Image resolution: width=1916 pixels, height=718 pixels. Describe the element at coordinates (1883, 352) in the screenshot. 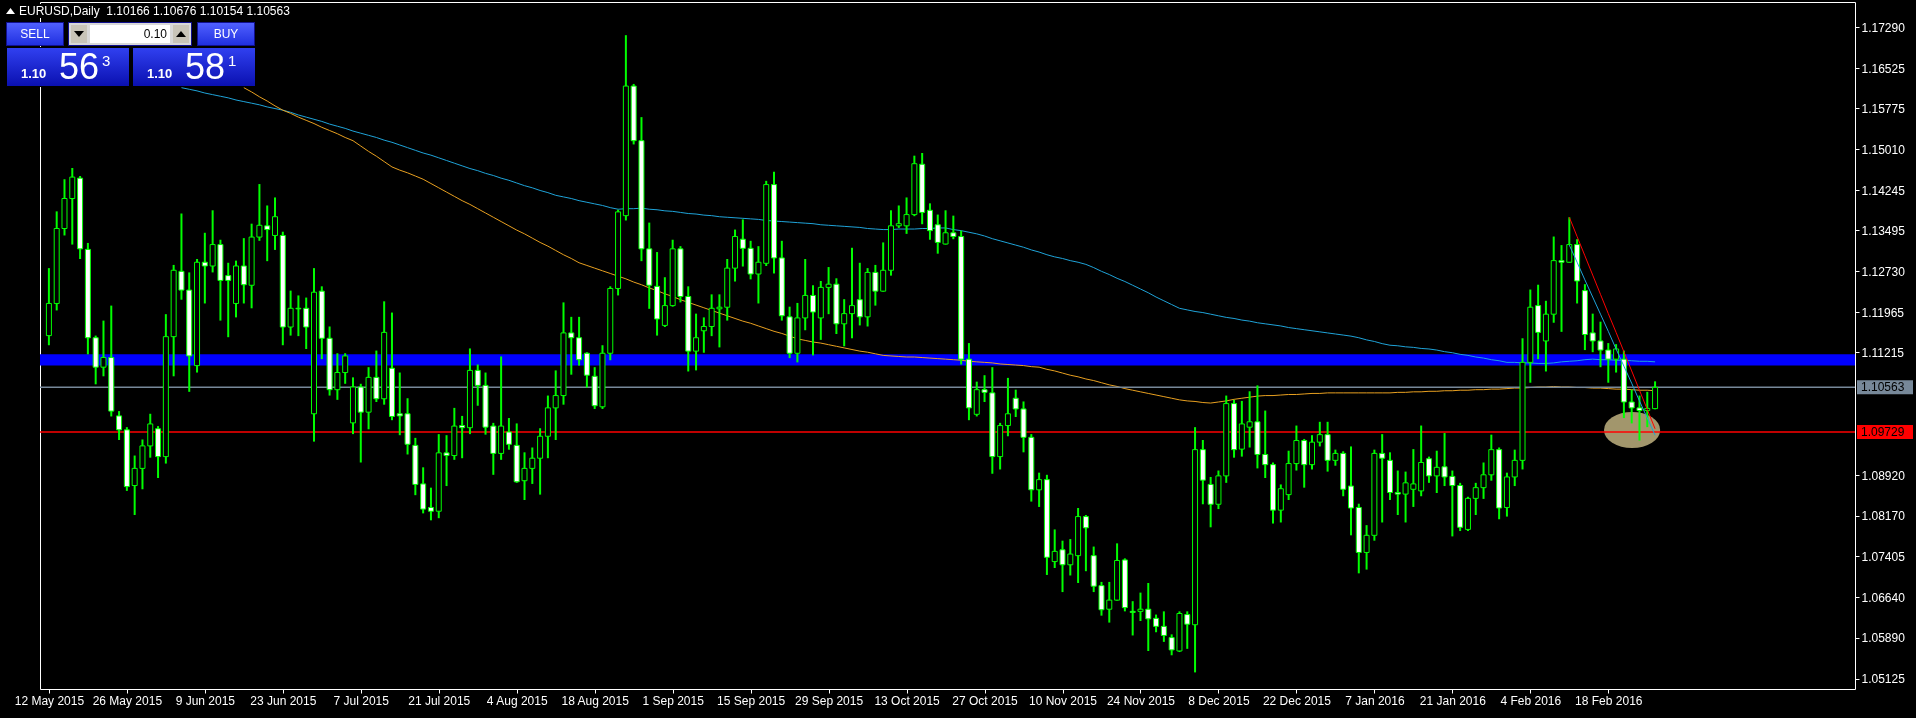

I see `y-tick-label: 1.11215` at that location.